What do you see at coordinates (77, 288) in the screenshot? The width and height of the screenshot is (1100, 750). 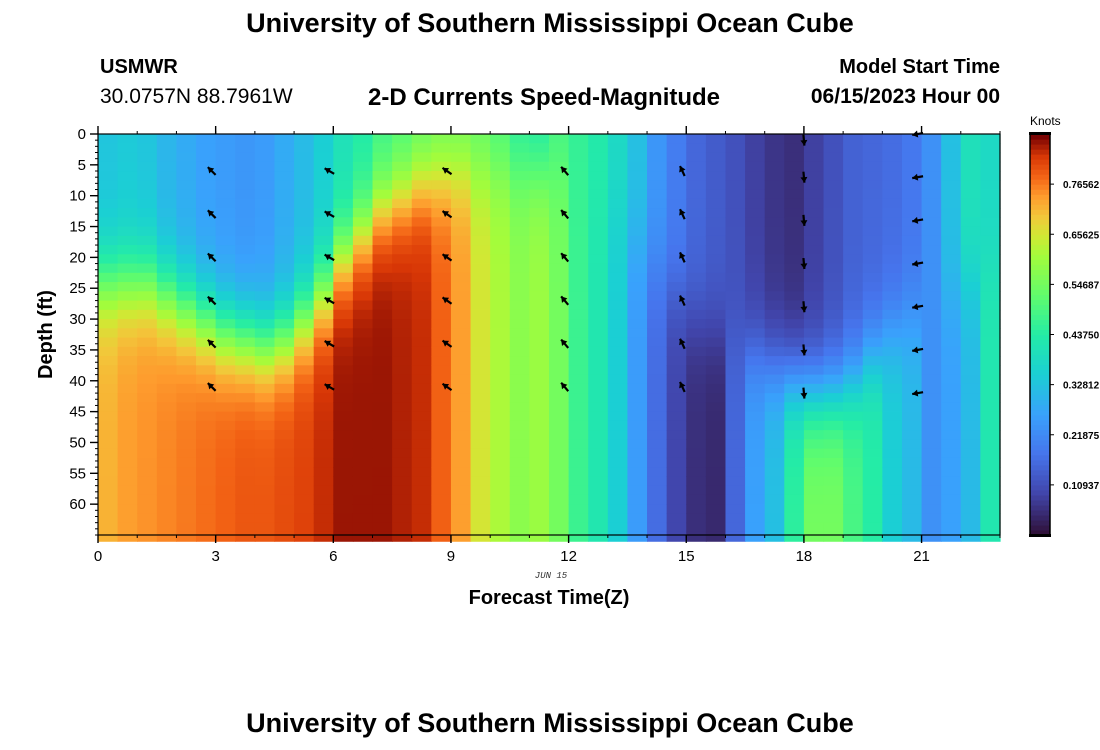 I see `y-tick-label: 25` at bounding box center [77, 288].